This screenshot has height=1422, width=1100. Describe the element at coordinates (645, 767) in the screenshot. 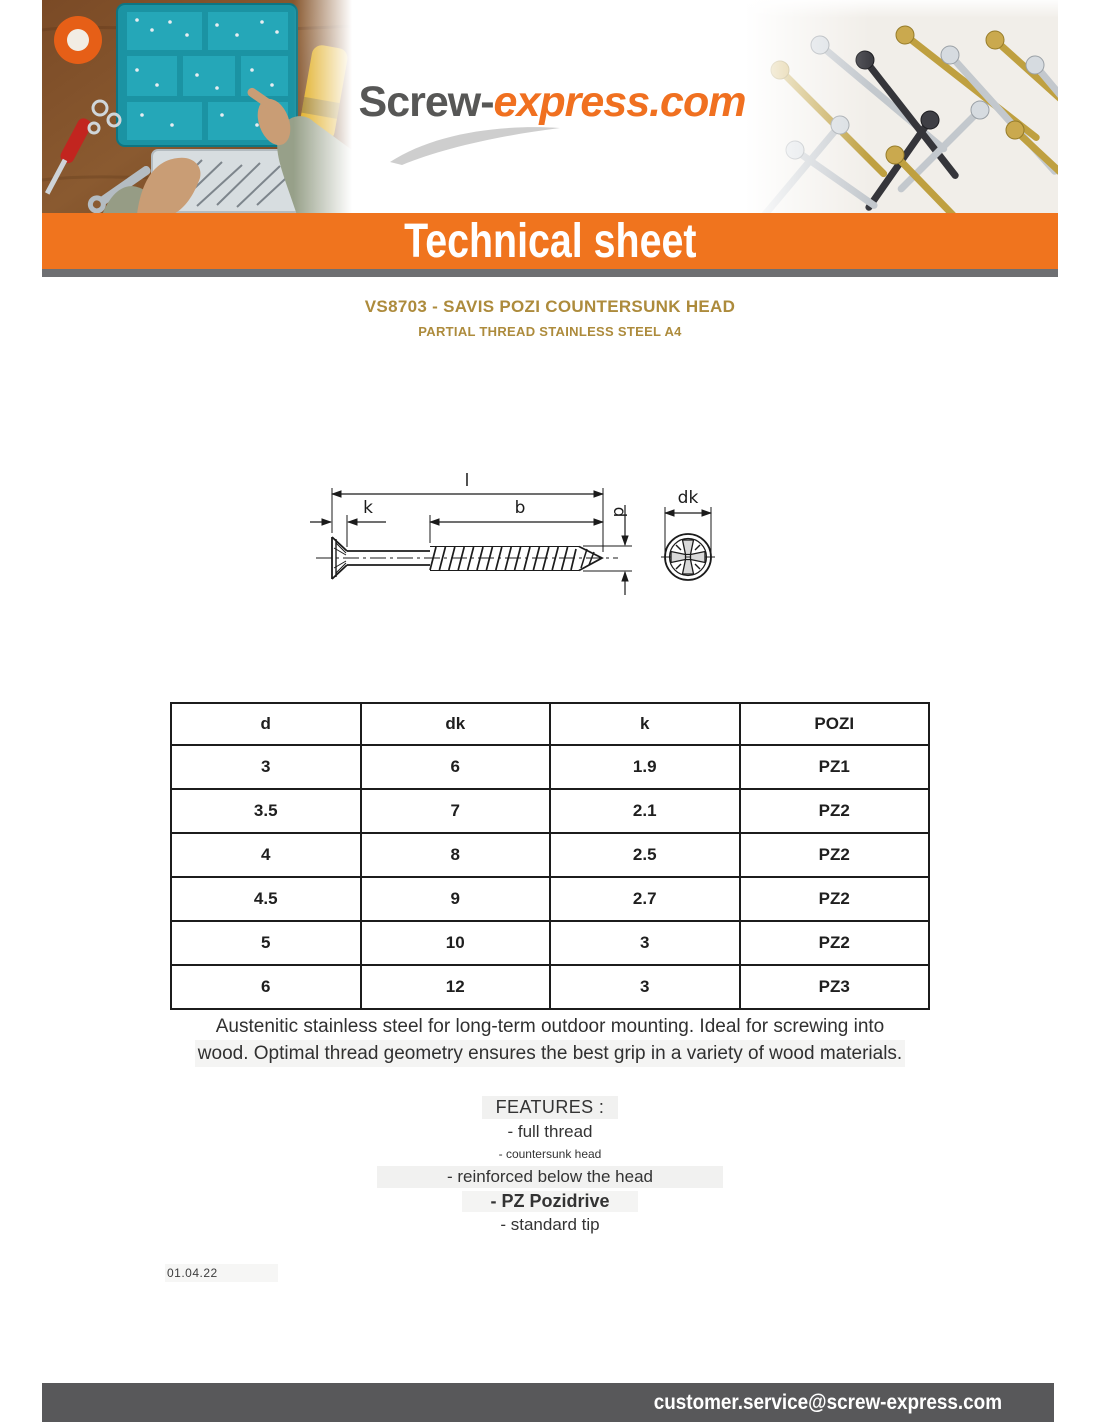

I see `table-cell: 1.9` at that location.